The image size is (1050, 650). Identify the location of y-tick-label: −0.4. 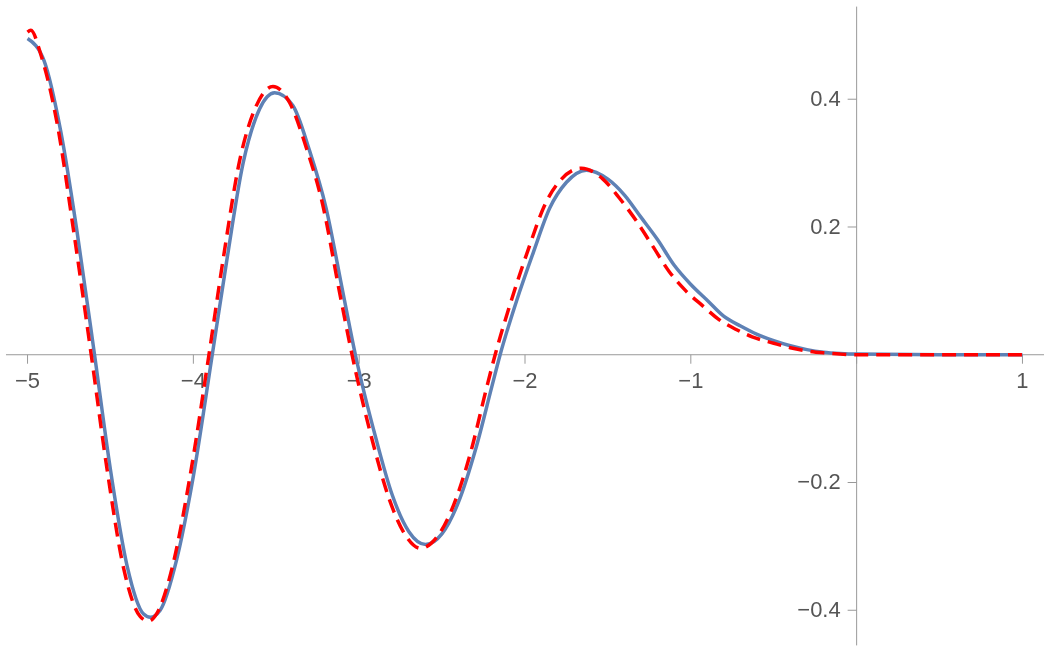
(819, 610).